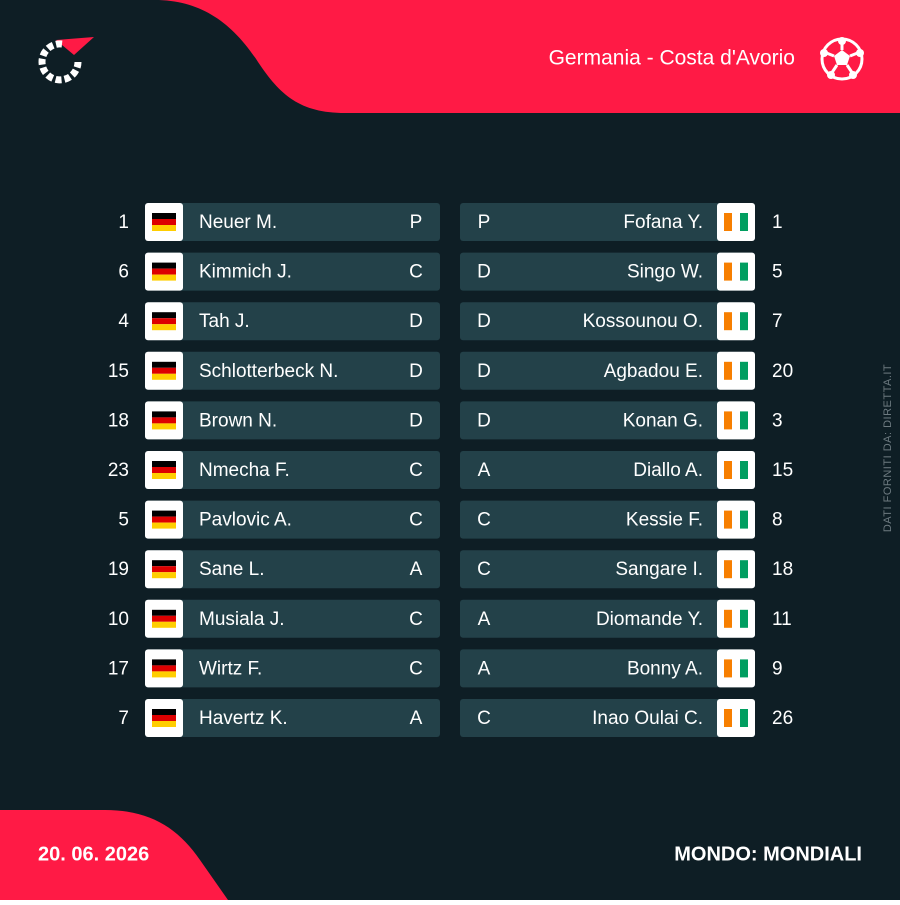 The height and width of the screenshot is (905, 900). I want to click on match-title: Germania - Costa d'Avorio, so click(672, 58).